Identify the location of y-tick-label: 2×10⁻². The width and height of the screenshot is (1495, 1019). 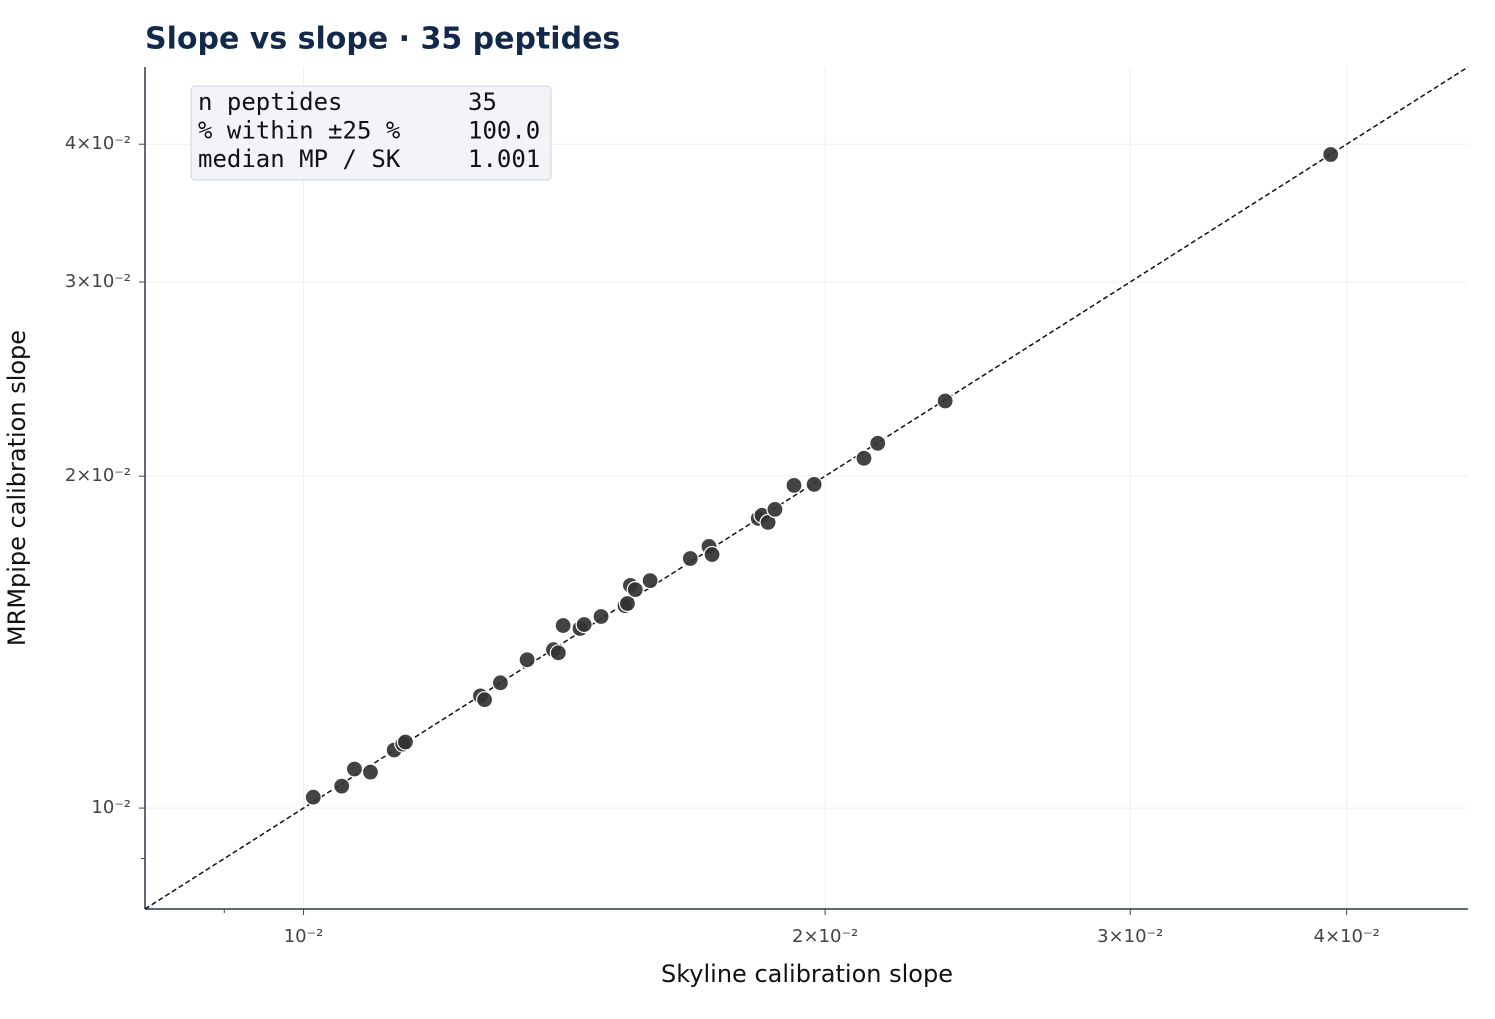
(98, 475).